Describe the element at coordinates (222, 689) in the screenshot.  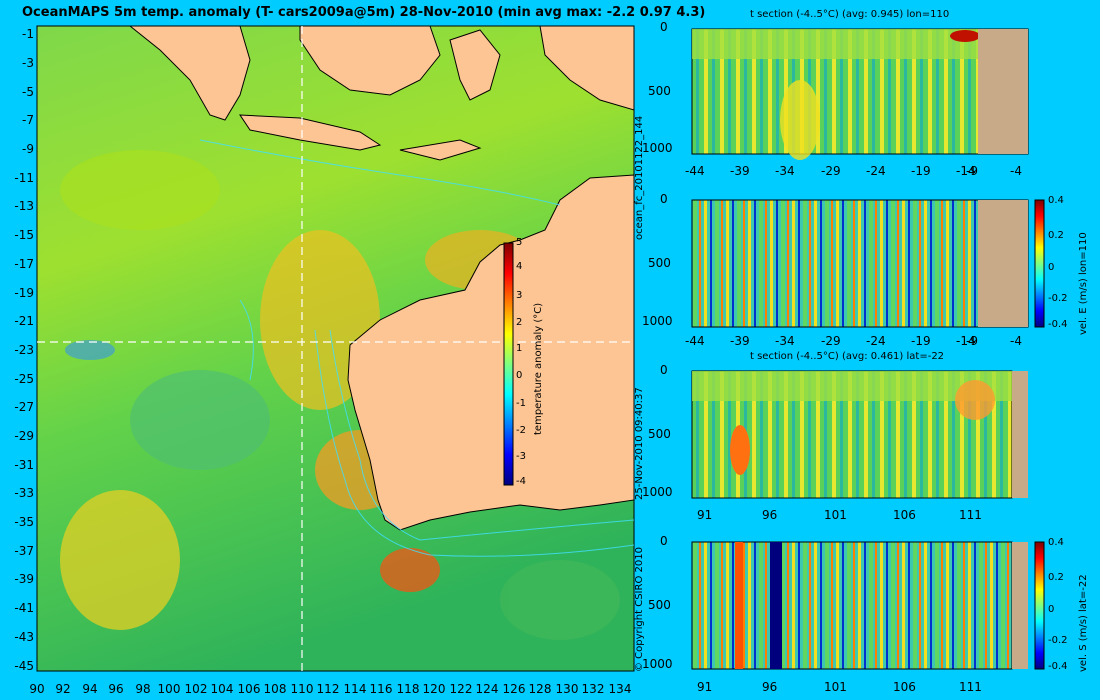
I see `map-x-tick: 104` at that location.